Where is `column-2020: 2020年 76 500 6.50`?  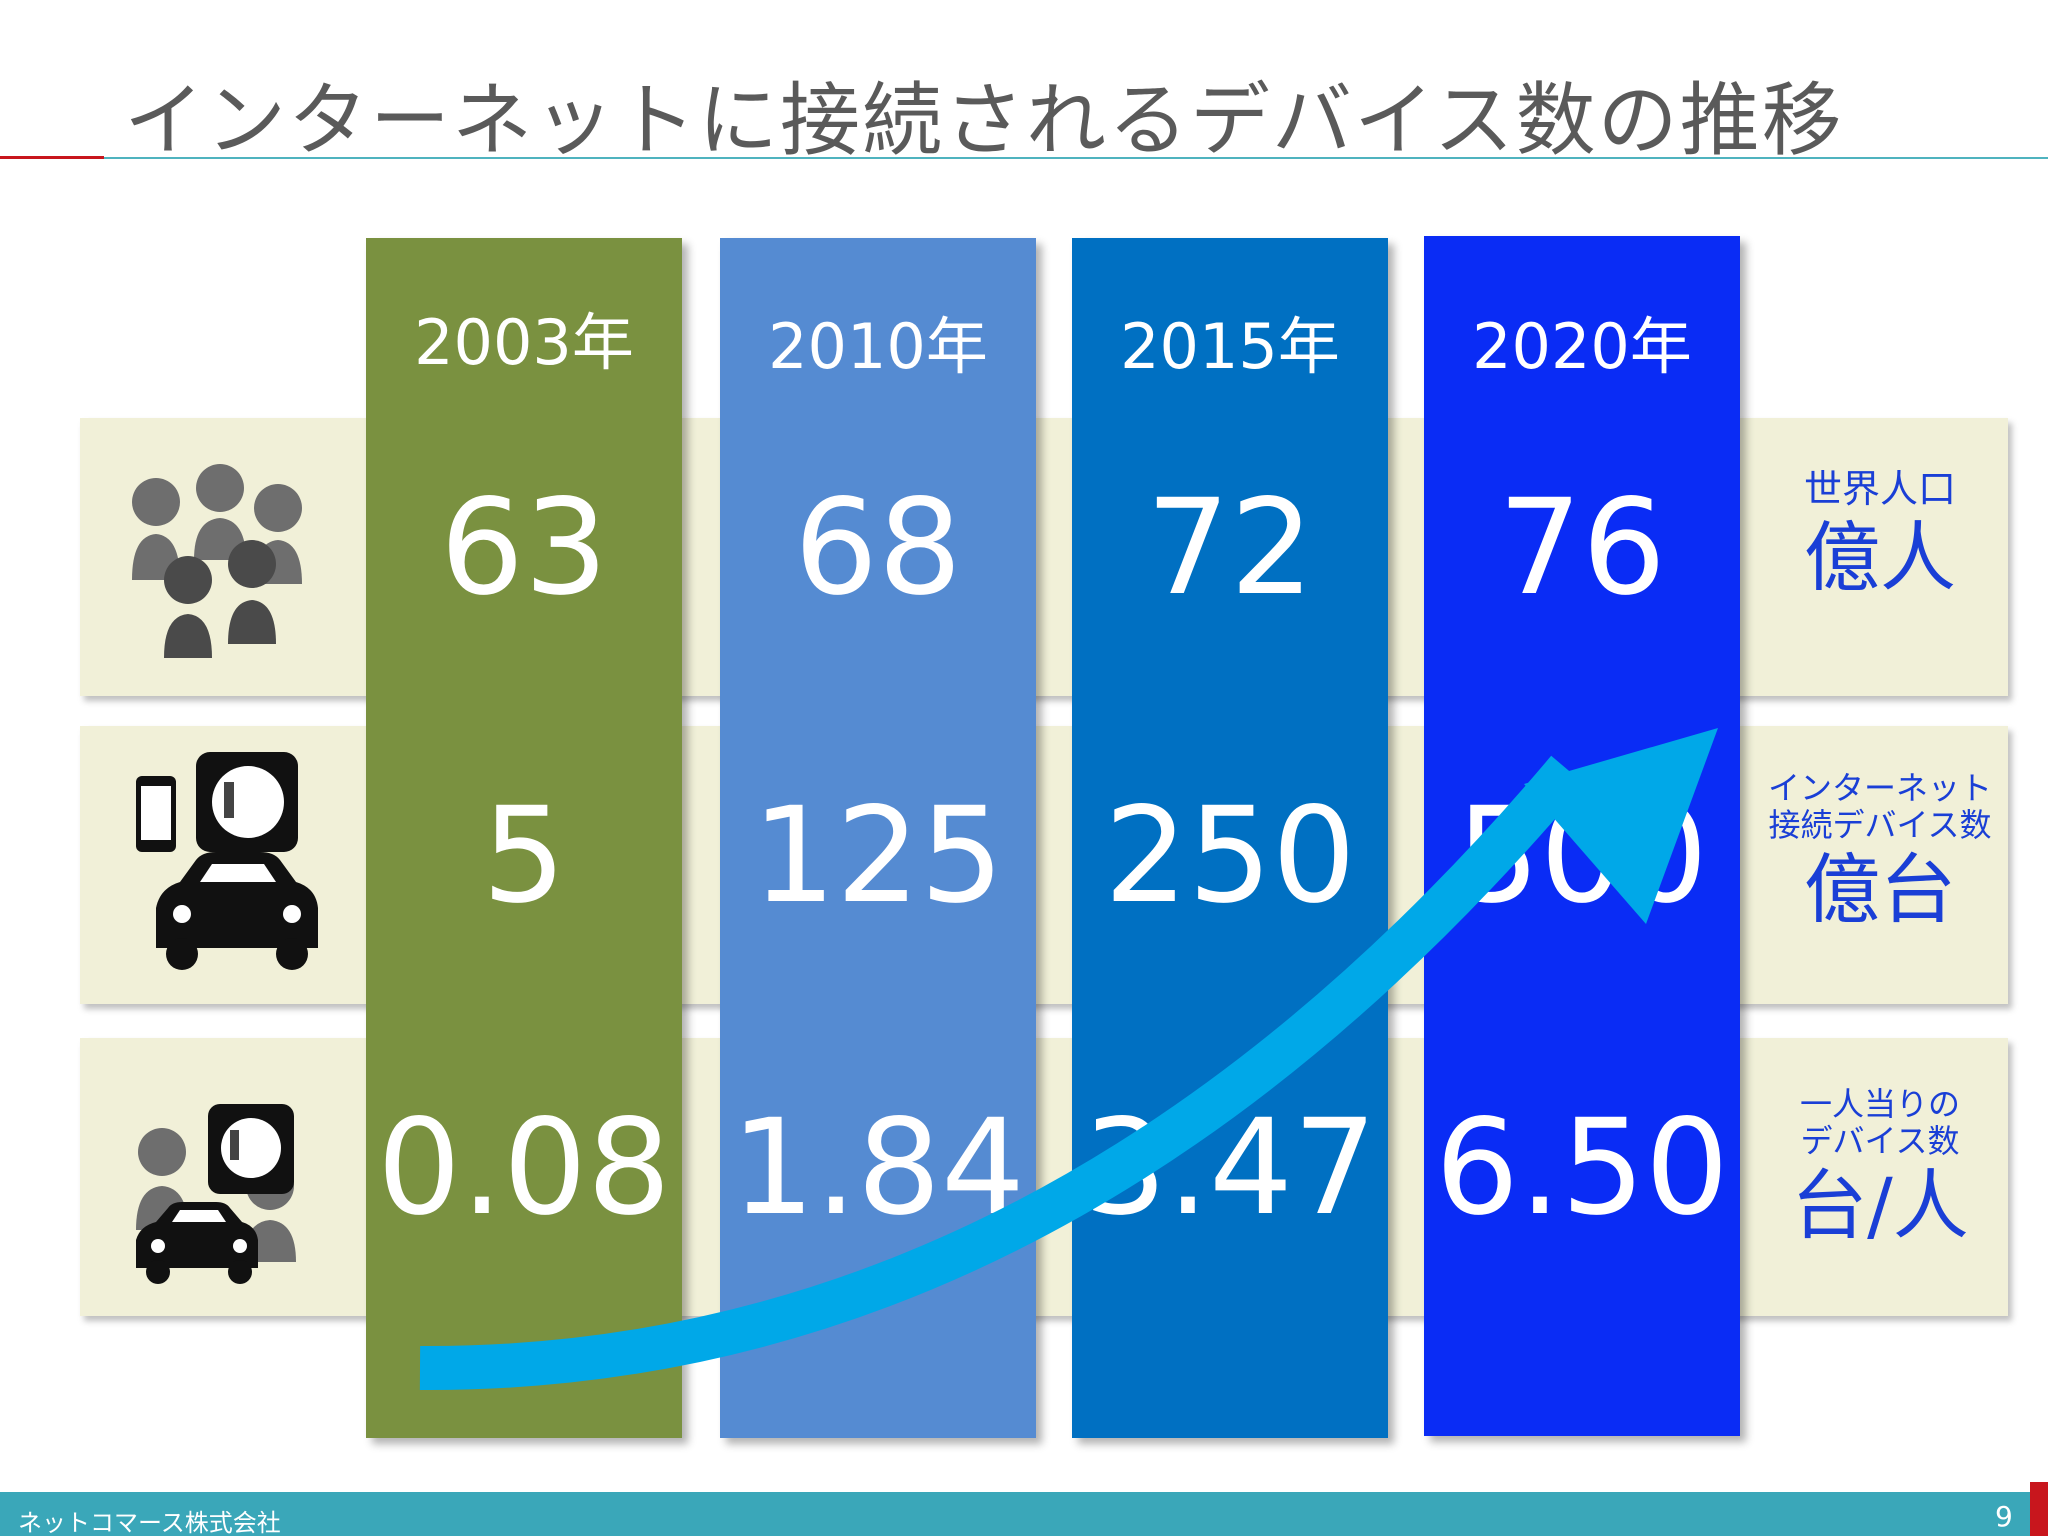 column-2020: 2020年 76 500 6.50 is located at coordinates (1582, 836).